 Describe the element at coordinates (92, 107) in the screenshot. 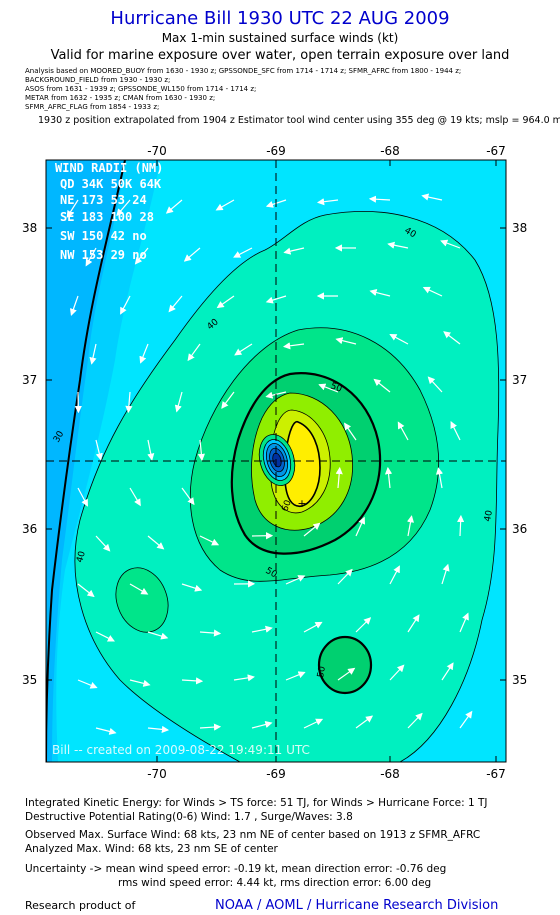

I see `analysis-line: SFMR_AFRC_FLAG from 1854 - 1933 z;` at that location.